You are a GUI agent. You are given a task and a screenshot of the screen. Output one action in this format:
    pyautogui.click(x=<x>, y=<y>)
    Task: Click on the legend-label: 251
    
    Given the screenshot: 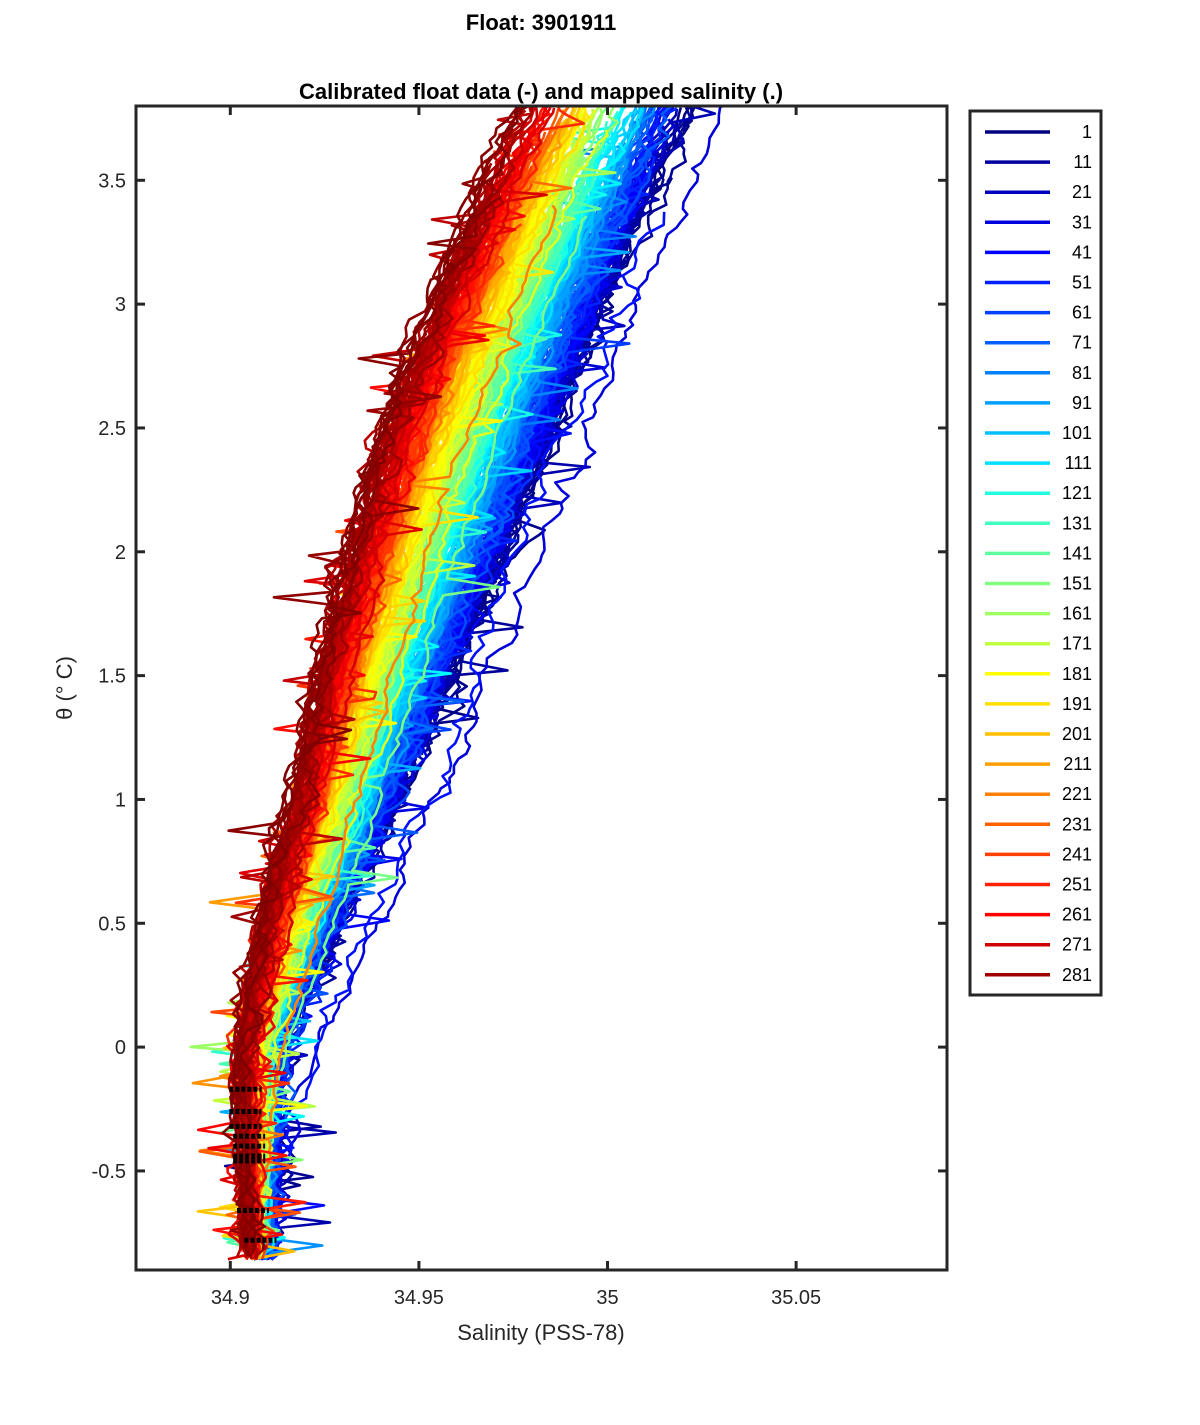 What is the action you would take?
    pyautogui.click(x=1077, y=885)
    